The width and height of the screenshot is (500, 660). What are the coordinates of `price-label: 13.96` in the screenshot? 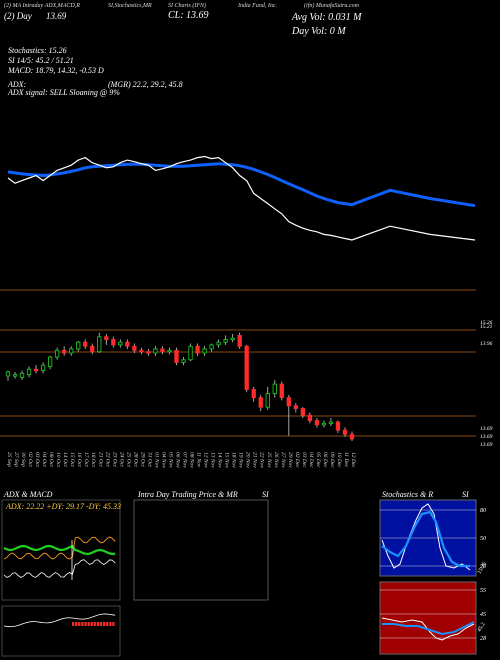 It's located at (486, 344).